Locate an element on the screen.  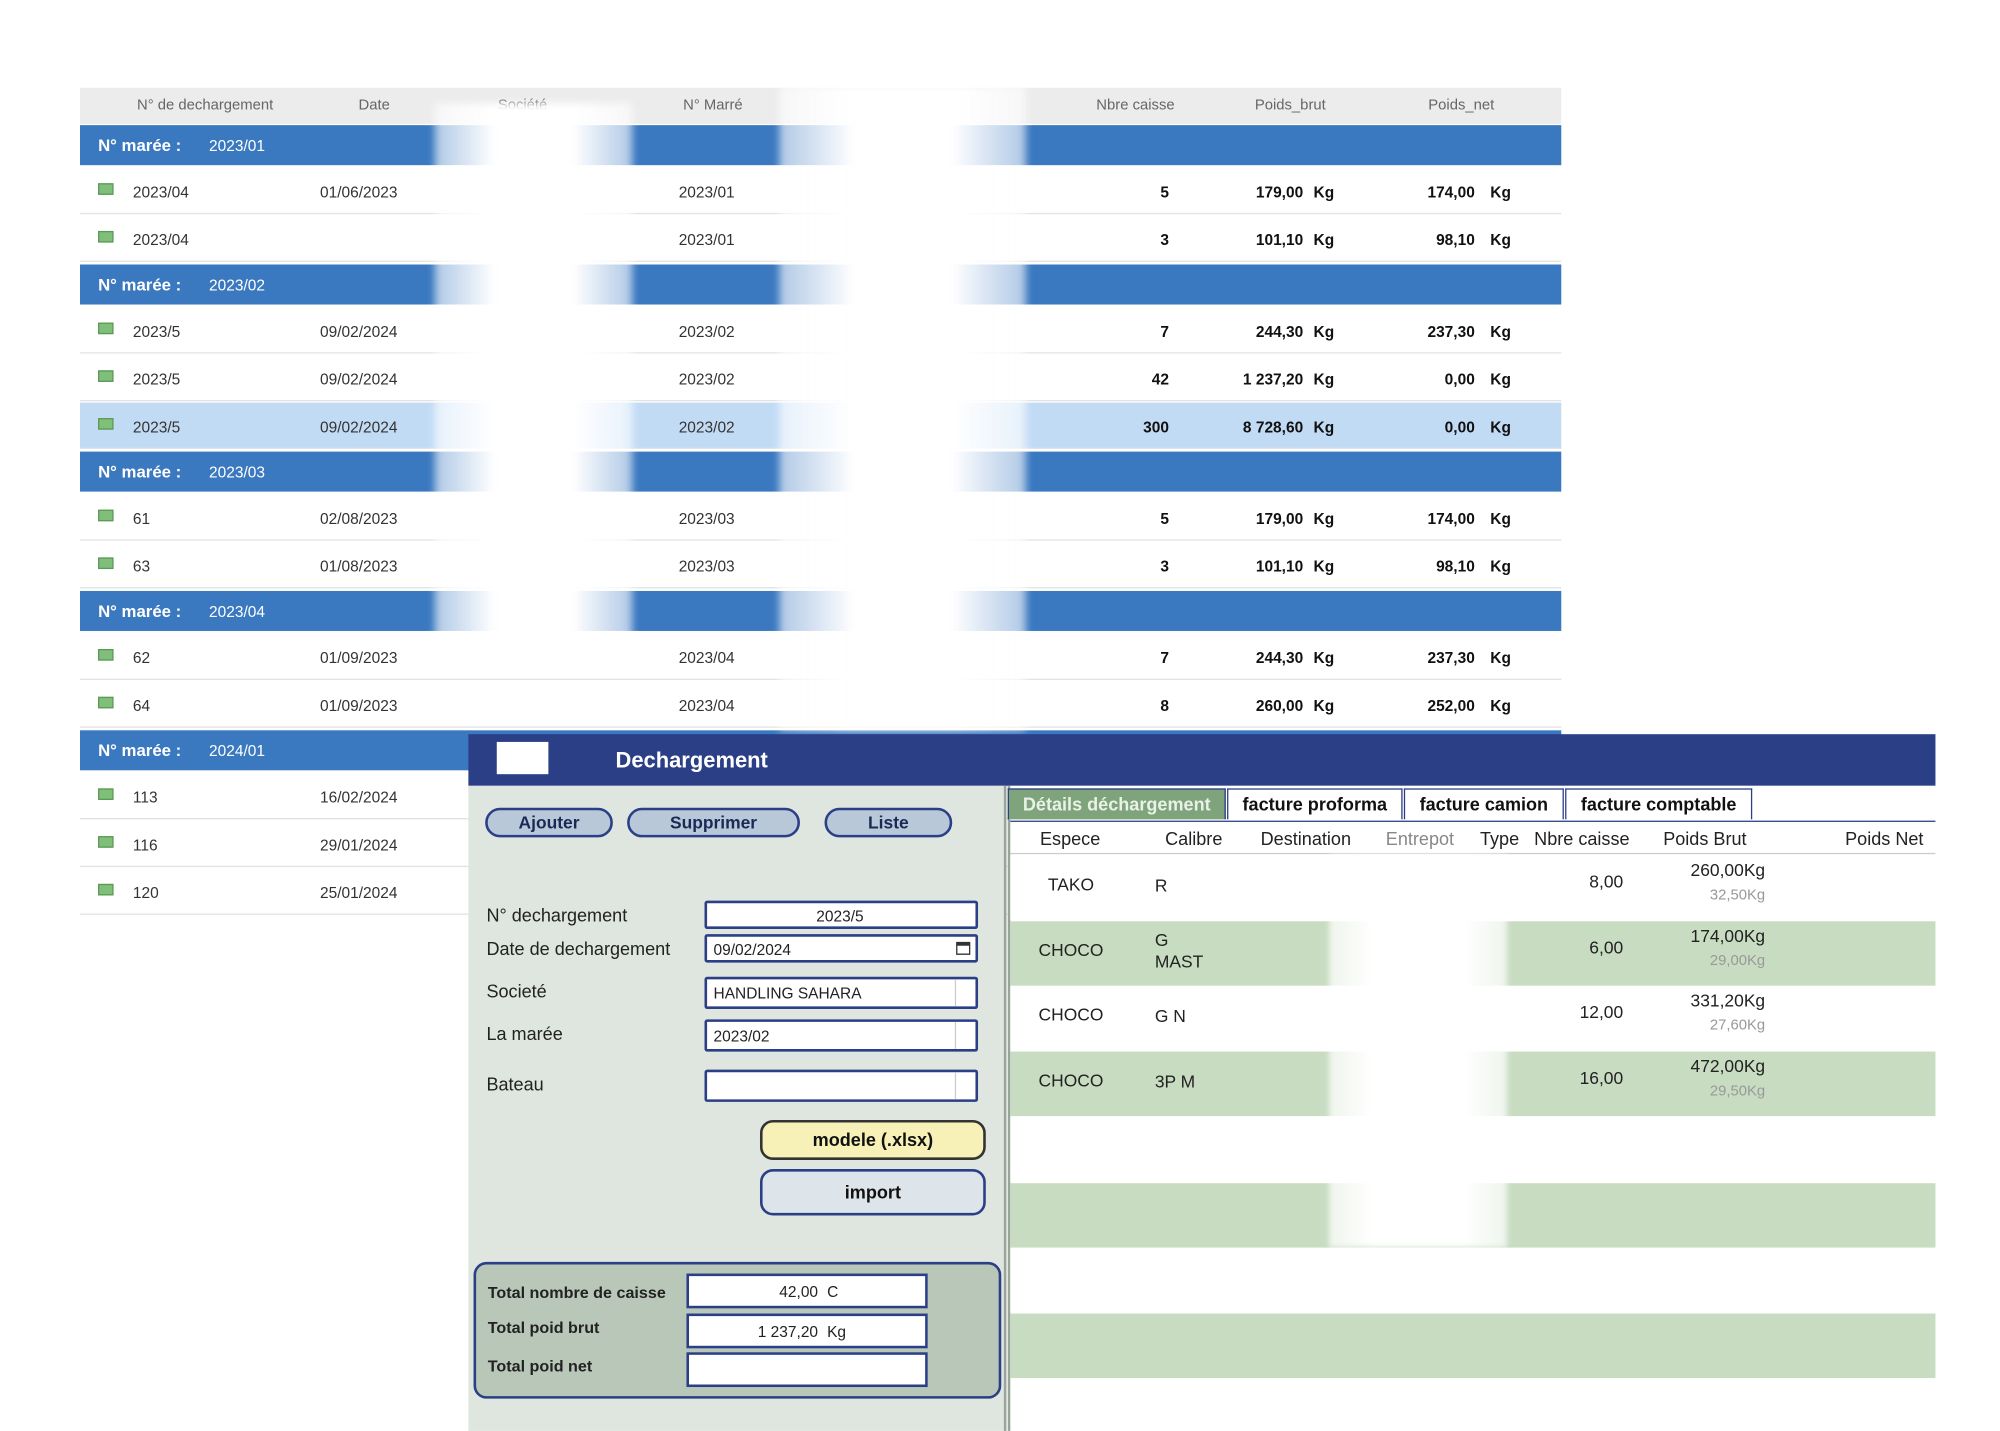
date-cell: 01/06/2023 is located at coordinates (358, 192).